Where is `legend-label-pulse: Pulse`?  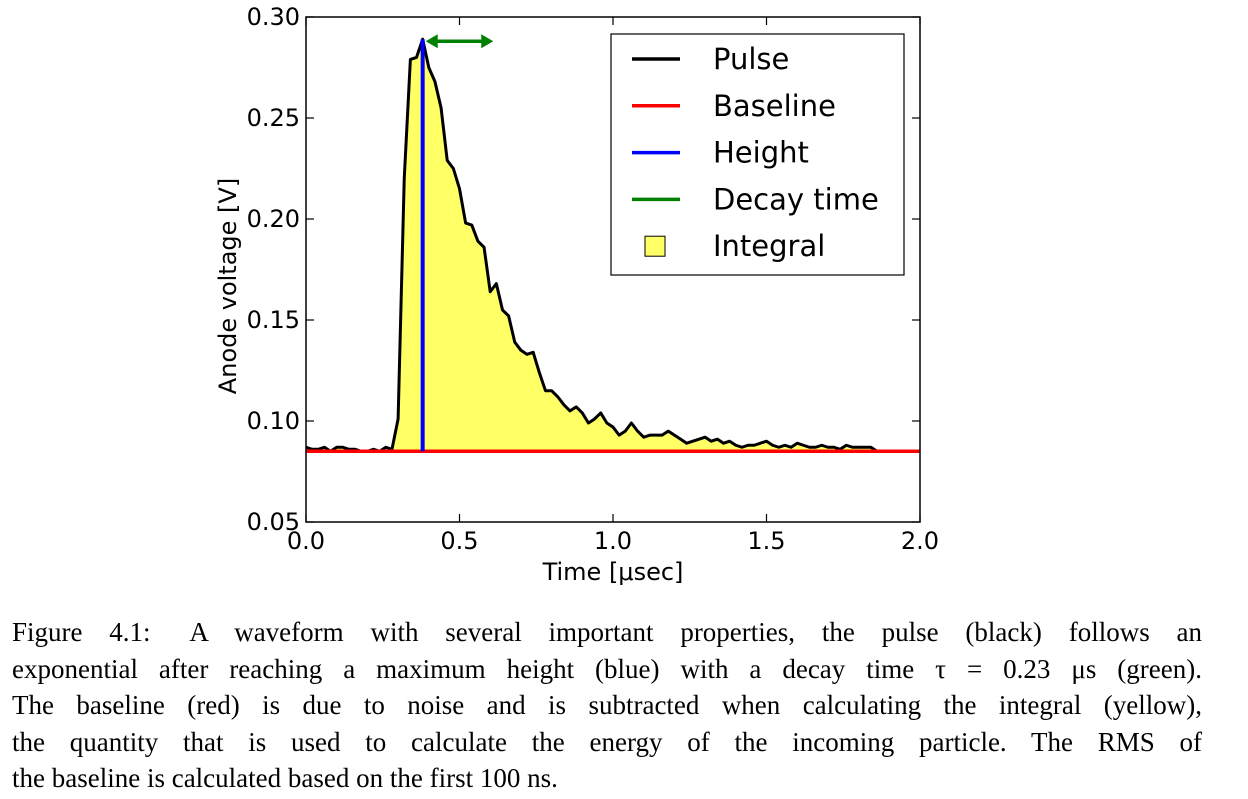 legend-label-pulse: Pulse is located at coordinates (751, 59).